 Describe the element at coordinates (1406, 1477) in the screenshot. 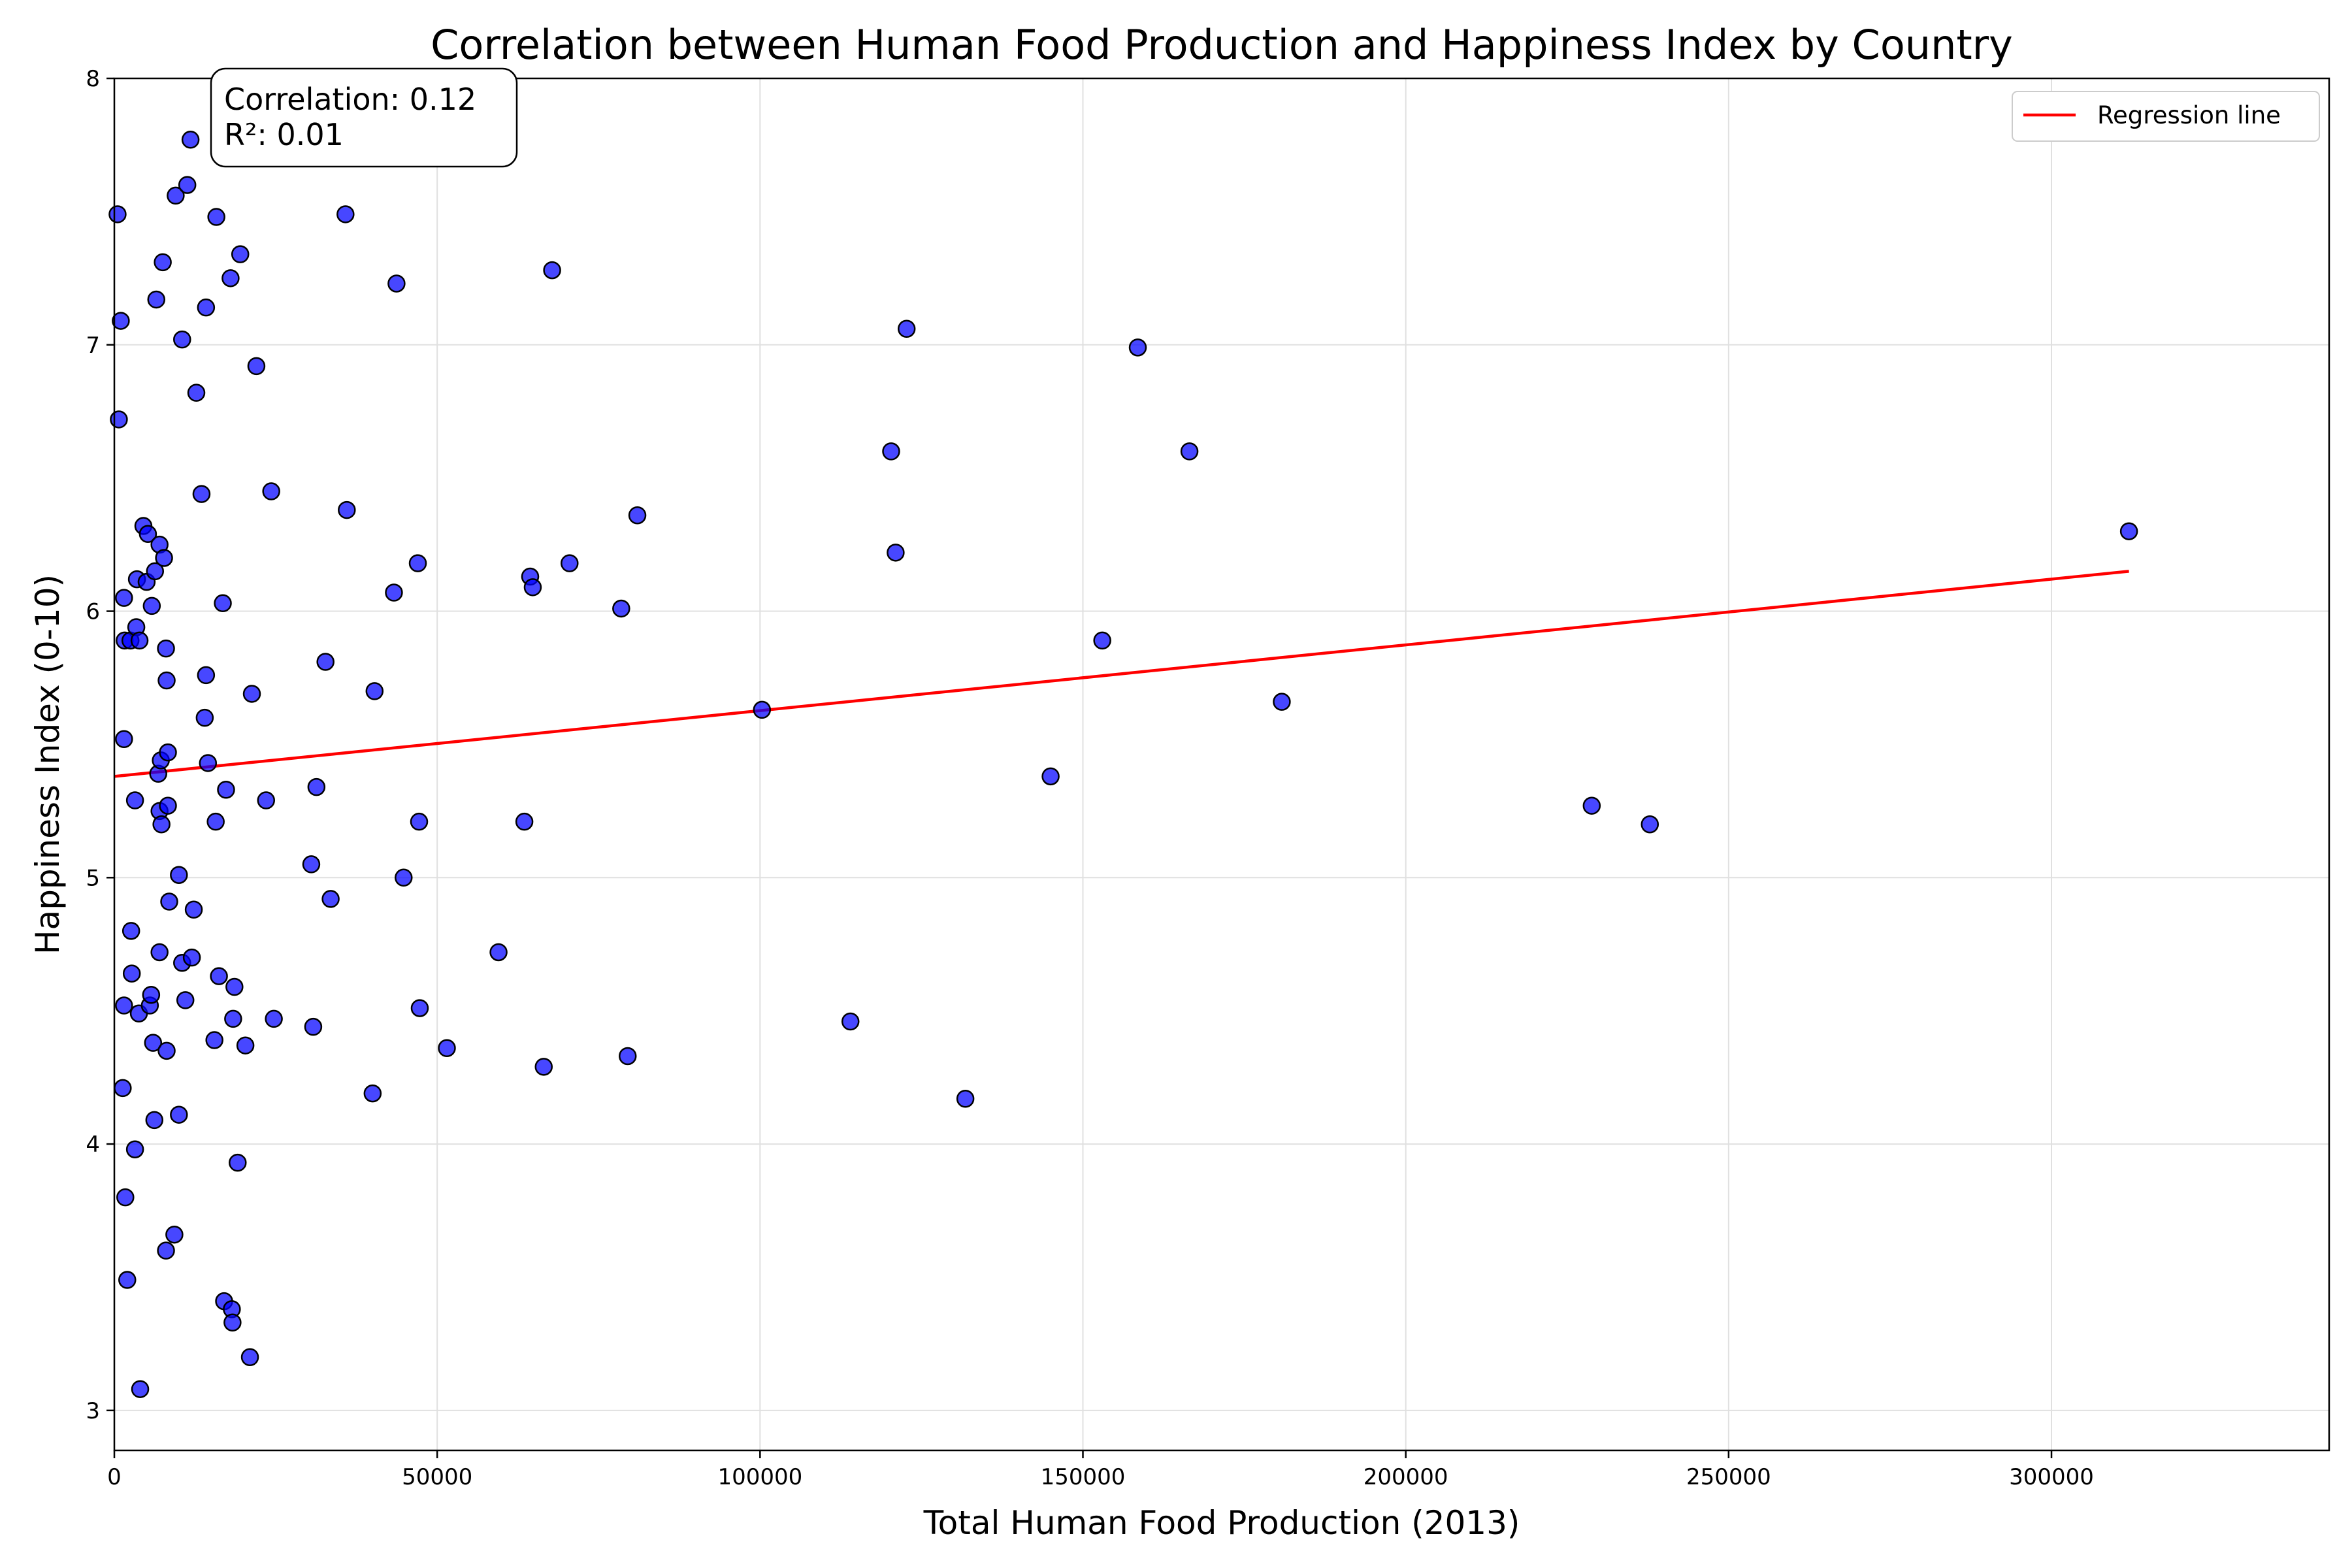

I see `x-tick-label: 200000` at that location.